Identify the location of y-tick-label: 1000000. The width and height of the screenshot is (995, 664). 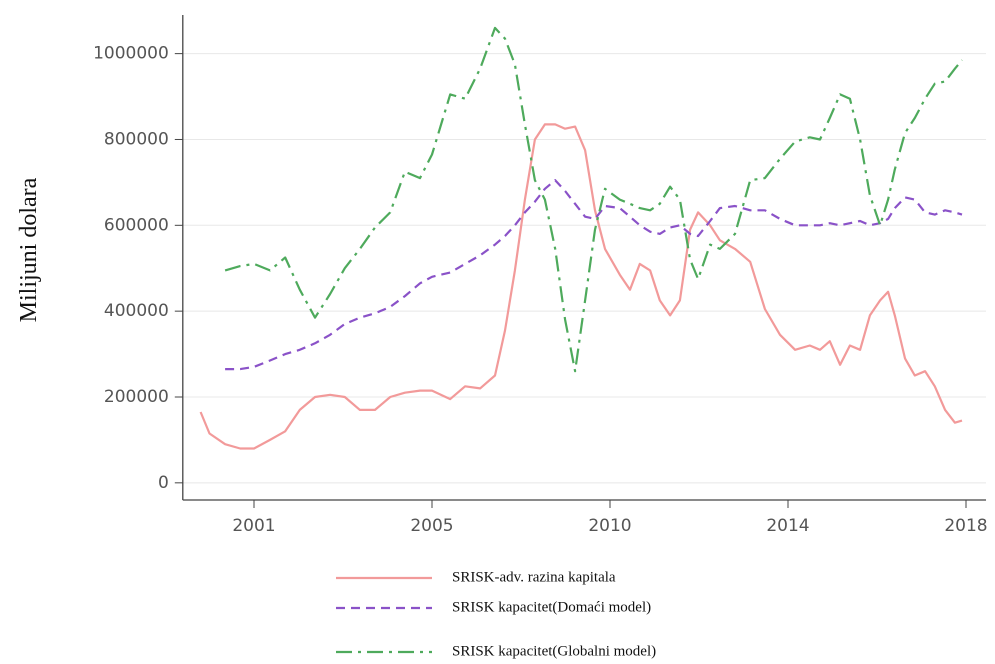
(131, 54).